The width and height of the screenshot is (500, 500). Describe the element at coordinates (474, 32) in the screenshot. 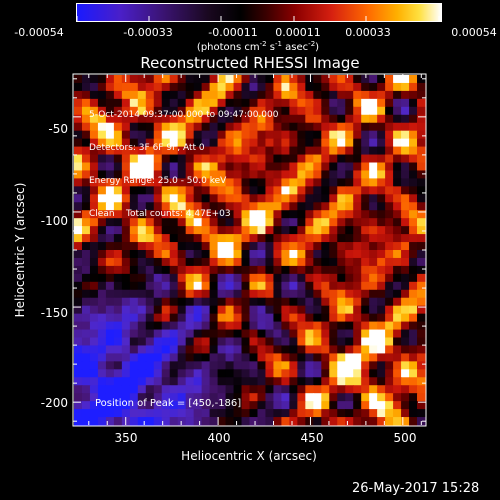

I see `colorbar-tick-label: 0.00054` at that location.